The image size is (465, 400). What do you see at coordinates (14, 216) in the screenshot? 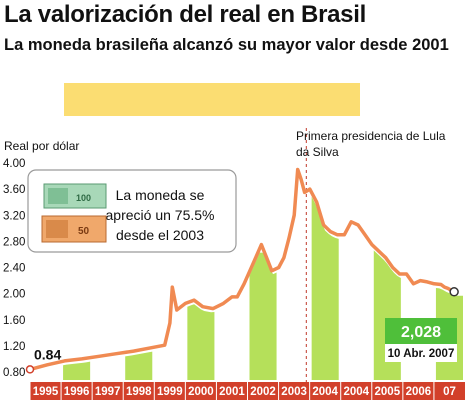
I see `y-tick-label: 3.20` at bounding box center [14, 216].